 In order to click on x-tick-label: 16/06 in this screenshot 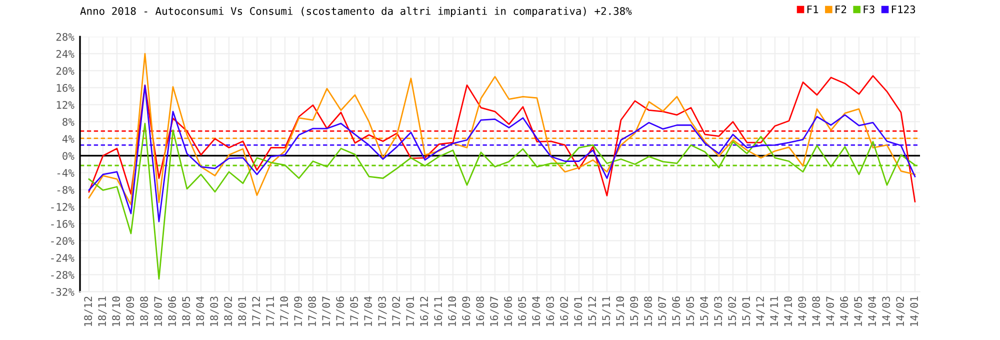, I will do `click(508, 311)`.